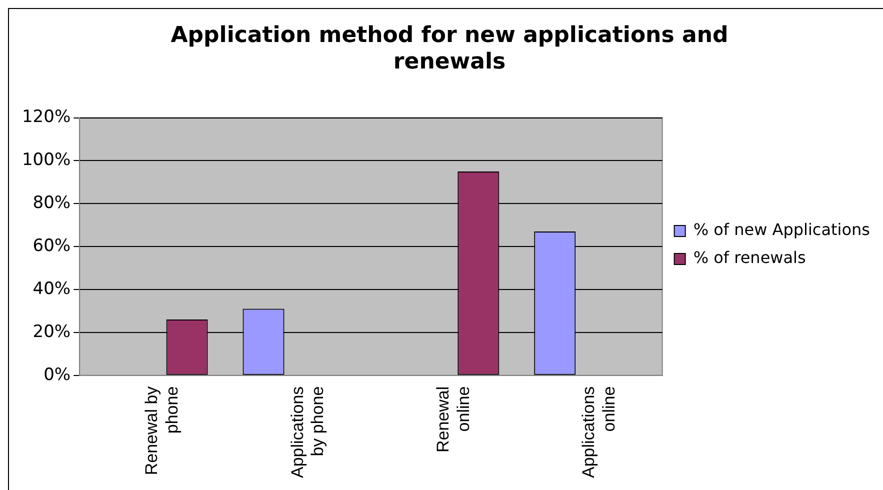 This screenshot has width=883, height=490. I want to click on y-tick-label: 60%, so click(51, 246).